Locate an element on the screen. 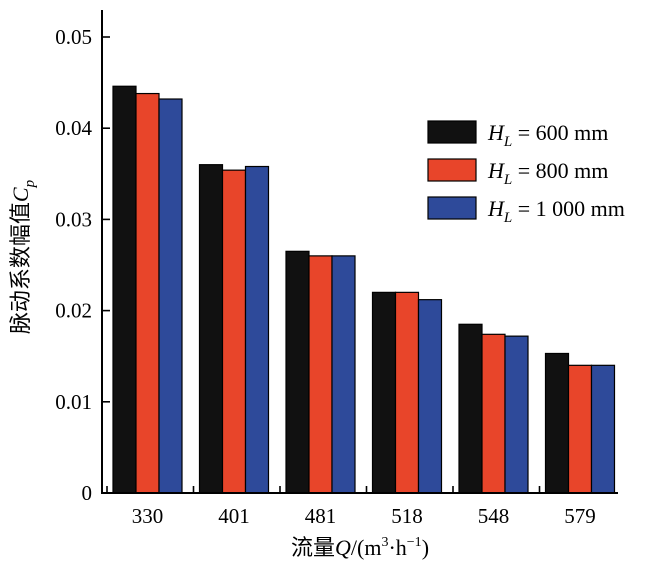 Image resolution: width=650 pixels, height=573 pixels. x-tick-label: 548 is located at coordinates (494, 516).